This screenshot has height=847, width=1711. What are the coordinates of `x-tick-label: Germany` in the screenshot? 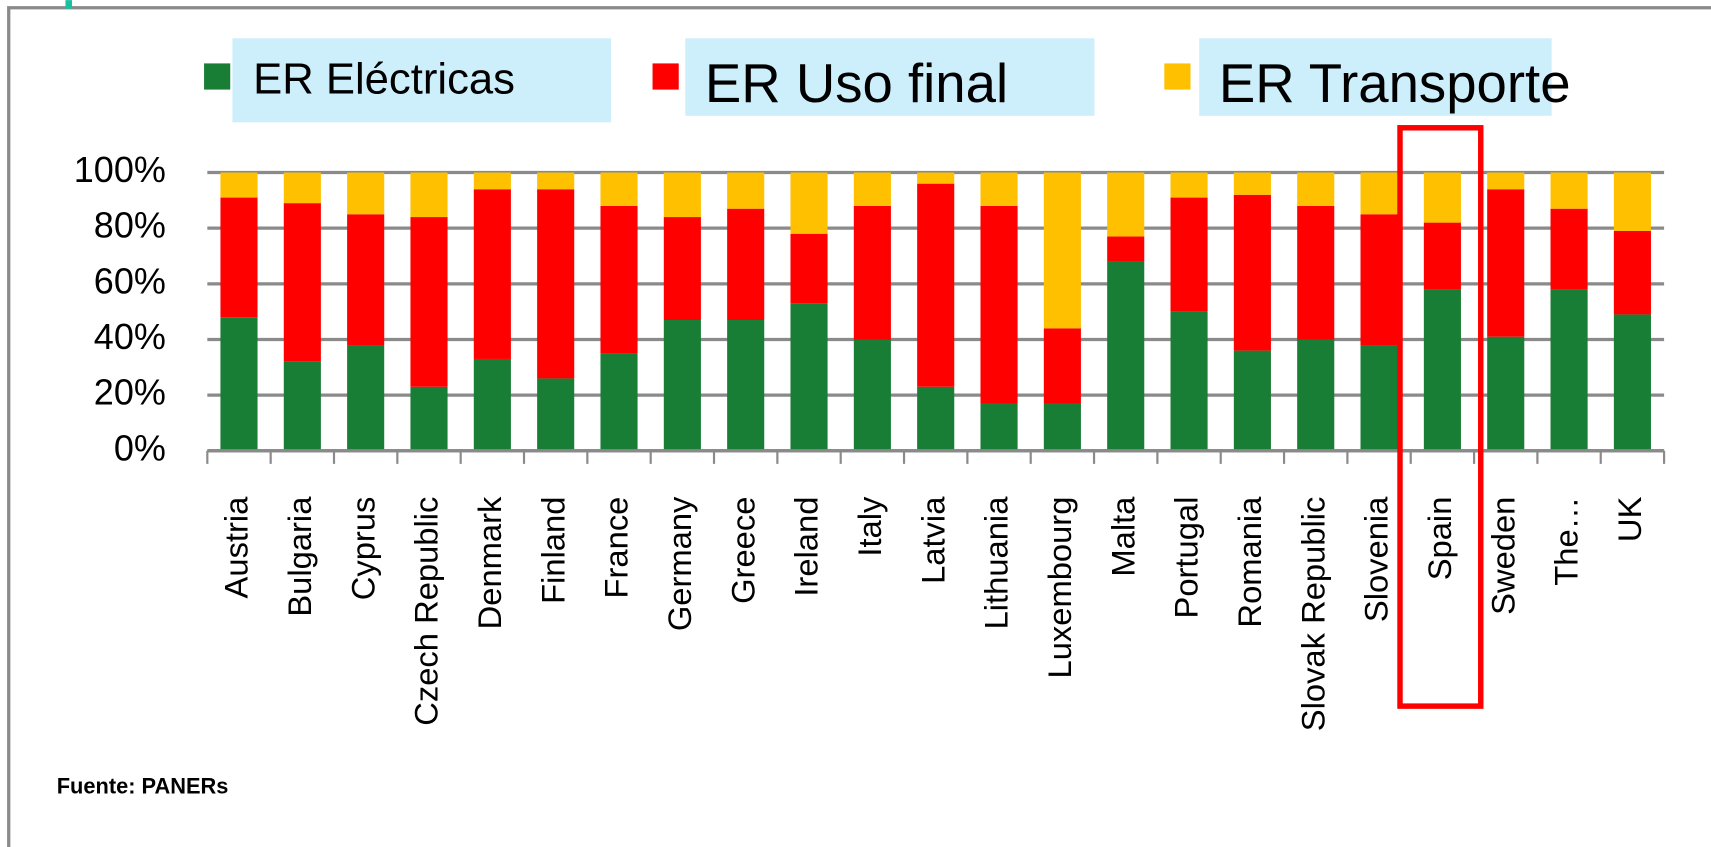 It's located at (679, 563).